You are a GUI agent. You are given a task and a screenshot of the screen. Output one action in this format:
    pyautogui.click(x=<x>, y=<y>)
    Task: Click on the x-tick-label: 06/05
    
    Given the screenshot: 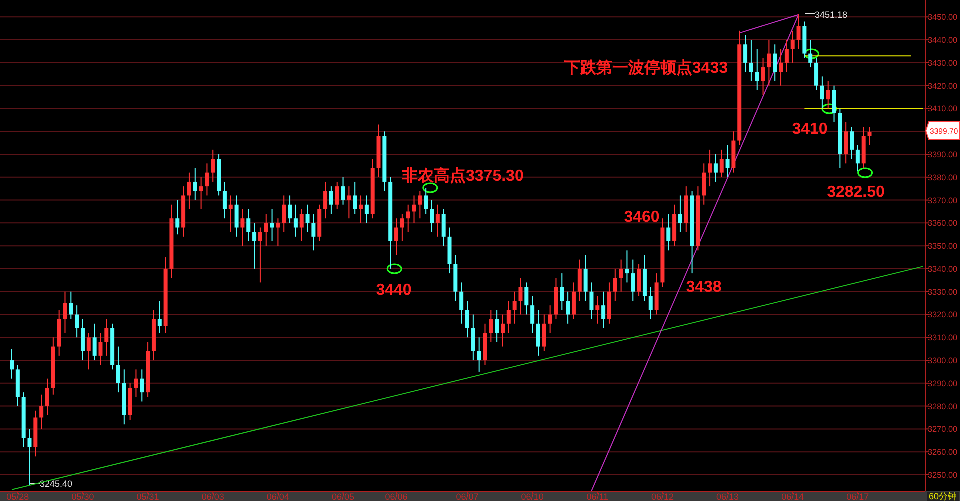 What is the action you would take?
    pyautogui.click(x=343, y=496)
    